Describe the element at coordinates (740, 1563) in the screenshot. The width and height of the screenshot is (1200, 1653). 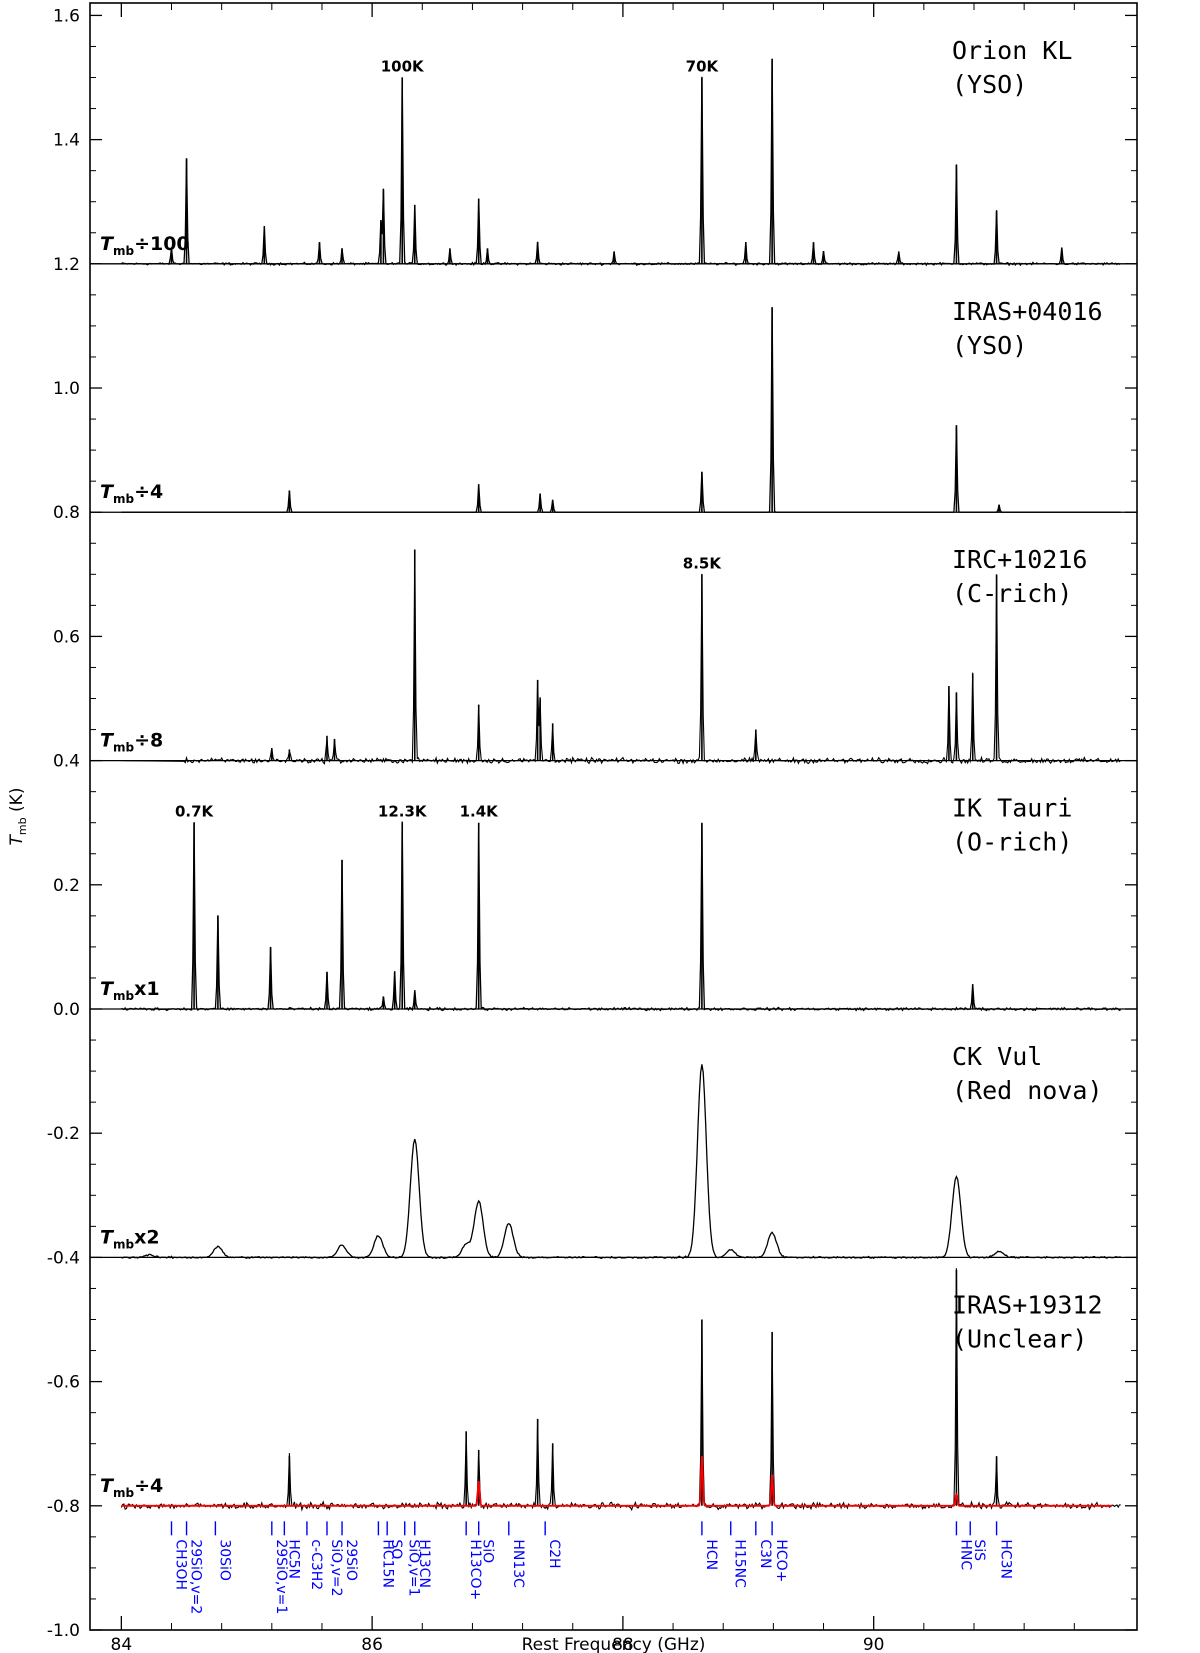
I see `molecule-label: H15NC` at that location.